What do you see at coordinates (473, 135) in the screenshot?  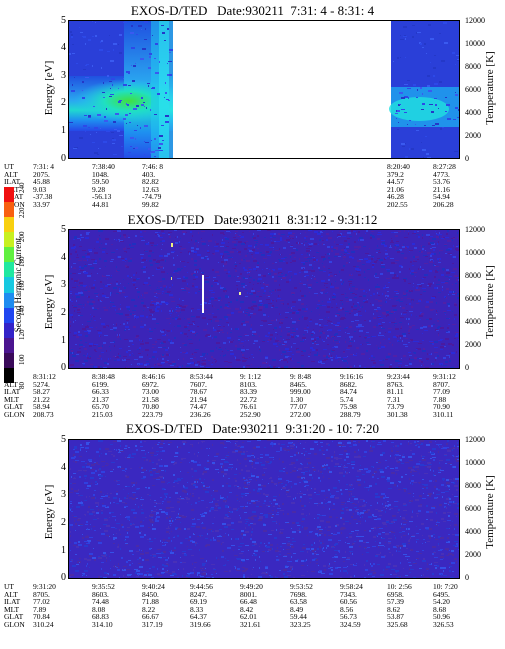 I see `panel1-y2tick: 2000` at bounding box center [473, 135].